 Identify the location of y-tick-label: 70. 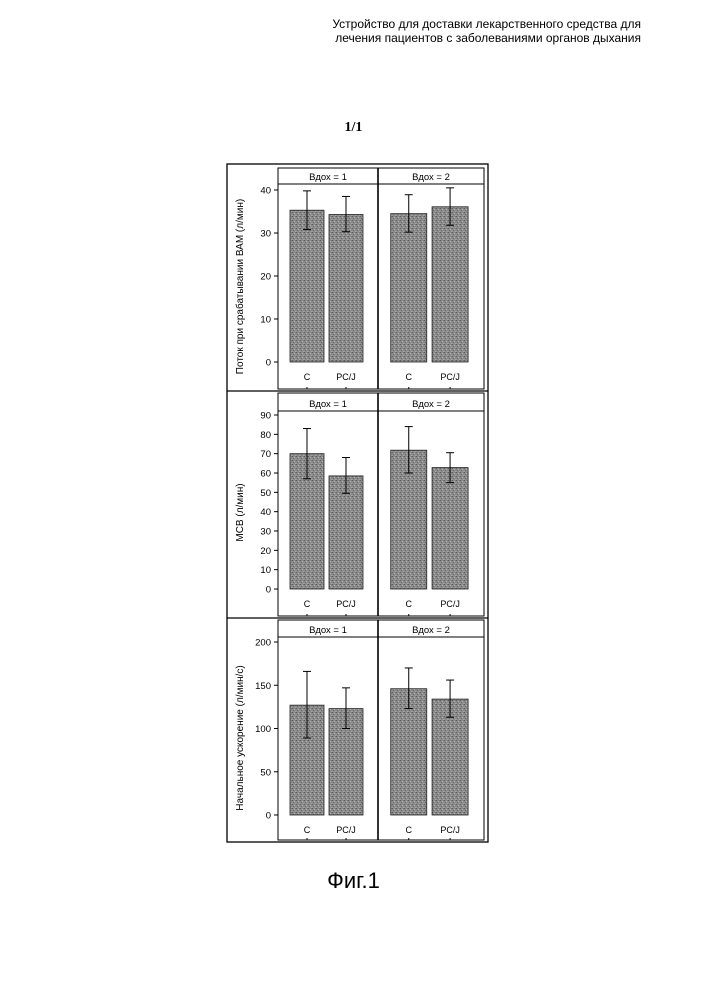
(265, 454).